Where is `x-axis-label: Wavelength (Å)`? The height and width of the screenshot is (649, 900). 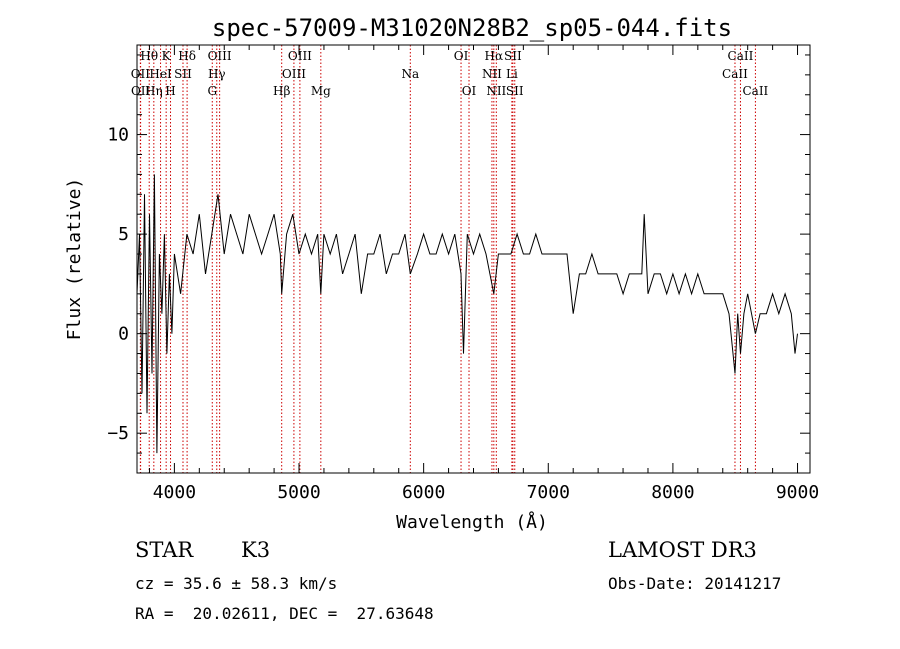
x-axis-label: Wavelength (Å) is located at coordinates (472, 522).